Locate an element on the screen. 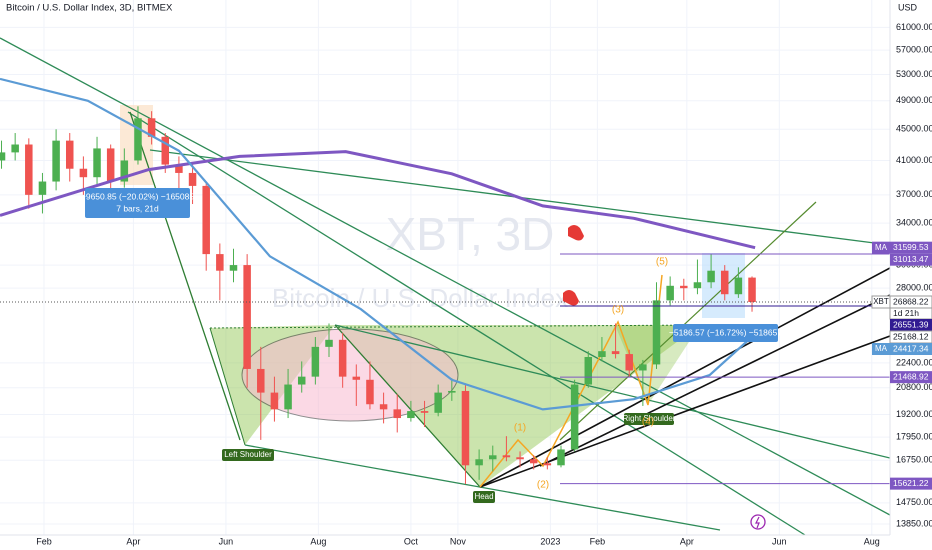 Image resolution: width=932 pixels, height=550 pixels. price-label: 25168.12 is located at coordinates (911, 336).